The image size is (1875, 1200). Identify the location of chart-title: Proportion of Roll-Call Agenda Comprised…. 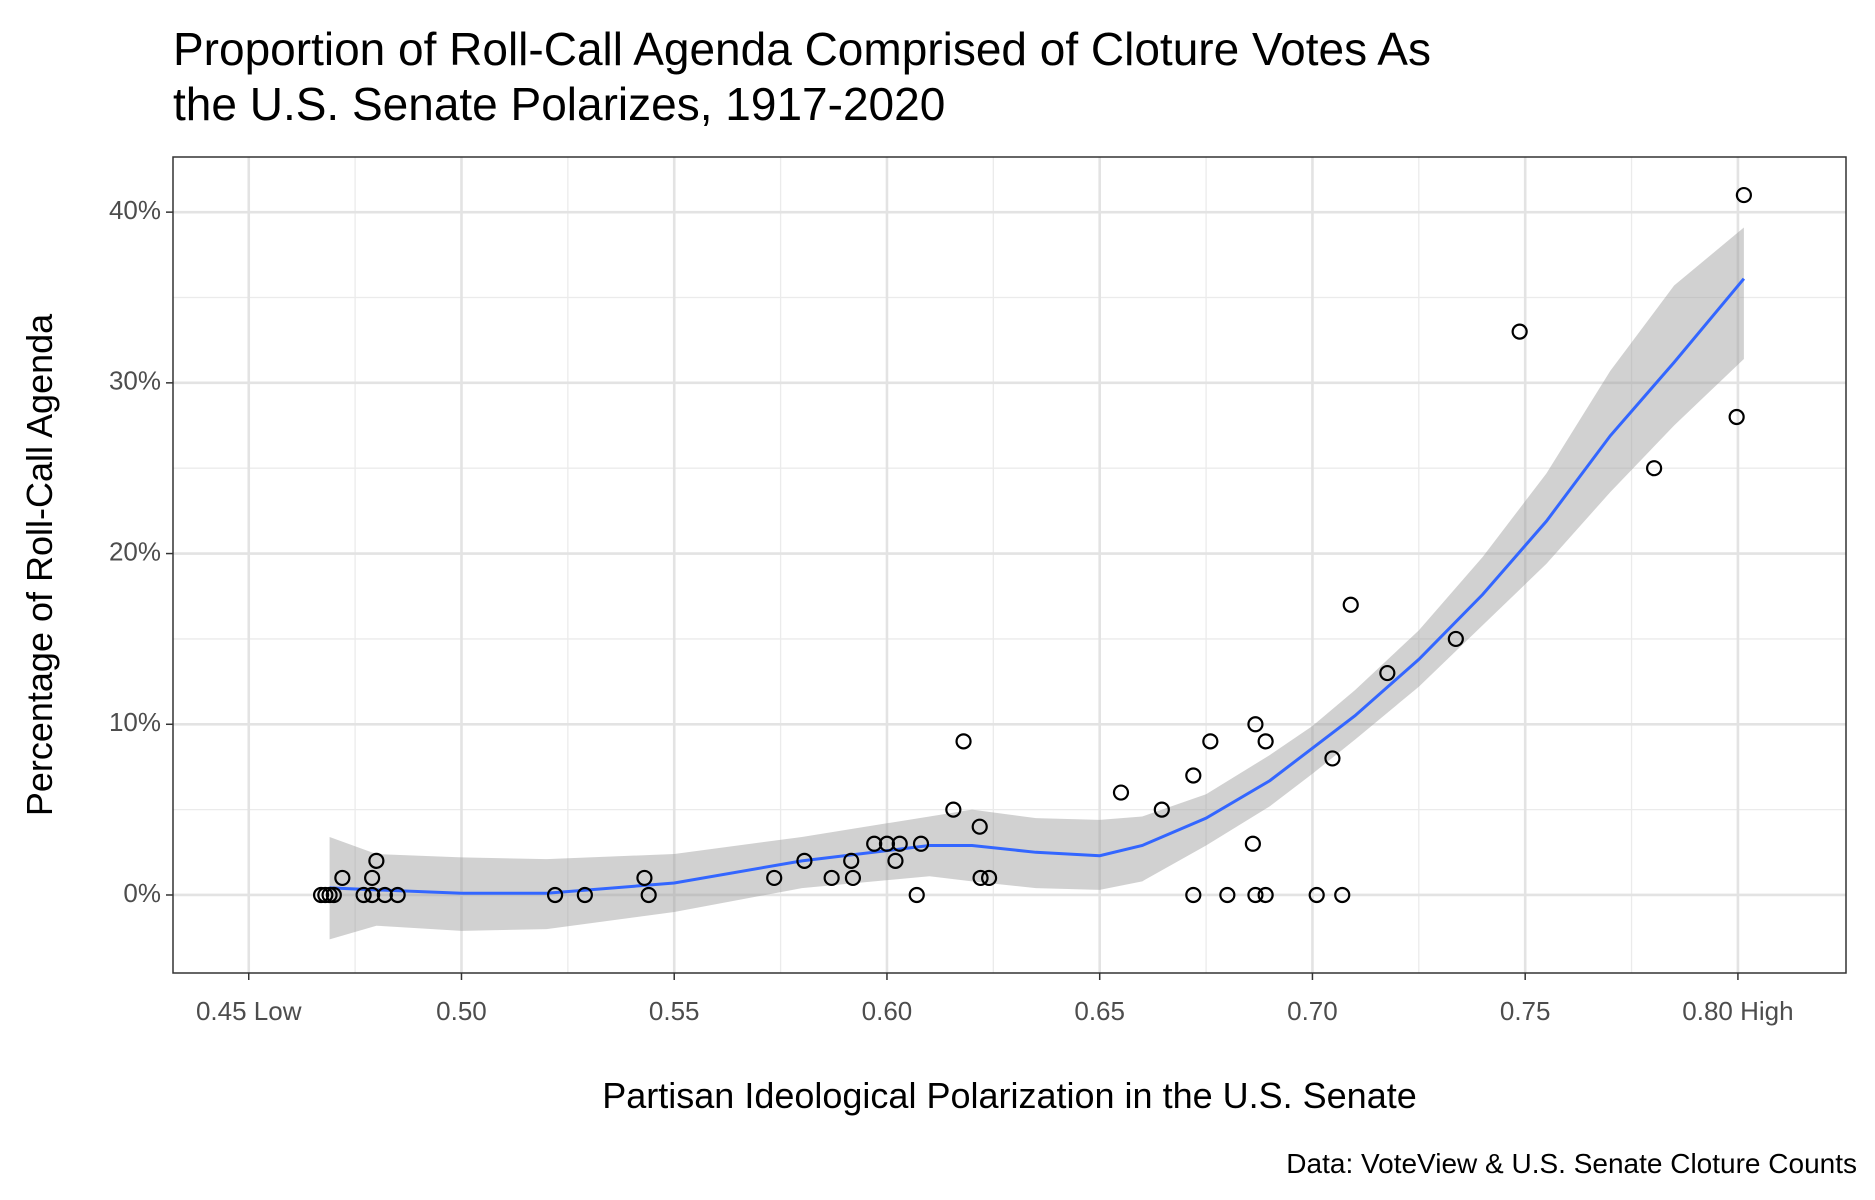
(802, 76).